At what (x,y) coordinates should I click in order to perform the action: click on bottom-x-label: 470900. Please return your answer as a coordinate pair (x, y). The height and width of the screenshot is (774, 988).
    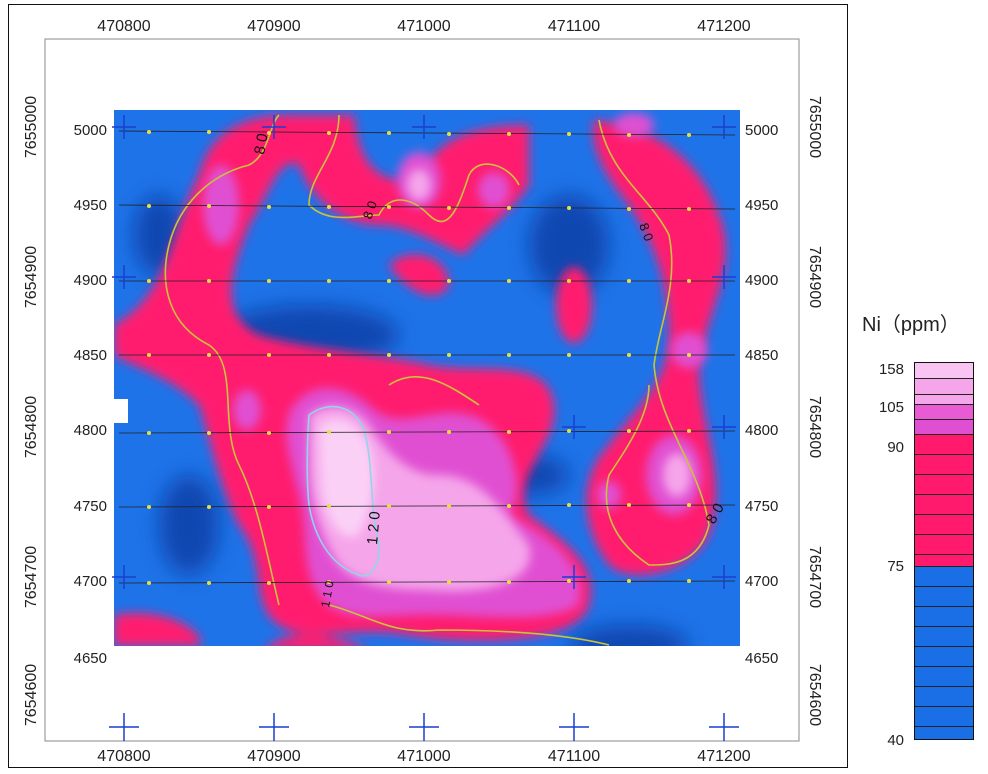
    Looking at the image, I should click on (273, 756).